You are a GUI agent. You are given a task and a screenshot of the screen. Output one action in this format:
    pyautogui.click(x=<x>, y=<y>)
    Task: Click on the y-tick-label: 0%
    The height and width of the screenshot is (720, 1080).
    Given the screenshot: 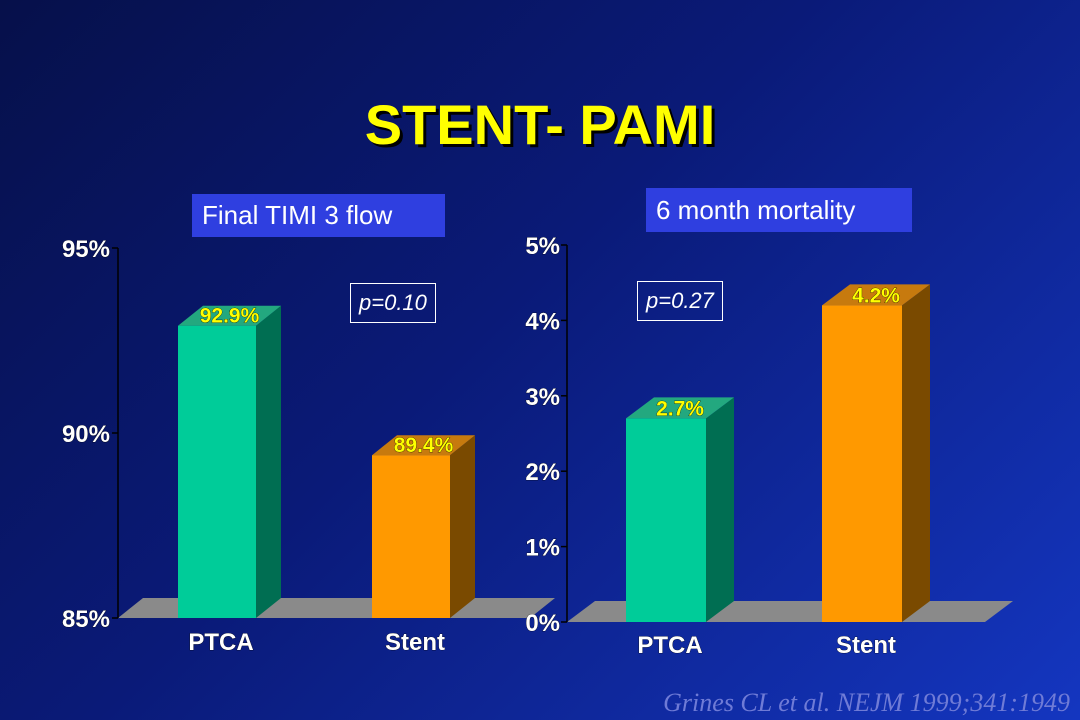 What is the action you would take?
    pyautogui.click(x=542, y=623)
    